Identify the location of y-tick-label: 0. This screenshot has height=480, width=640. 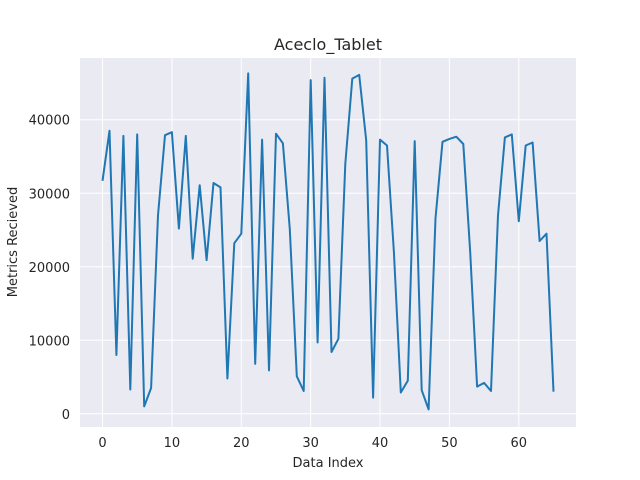
(66, 415).